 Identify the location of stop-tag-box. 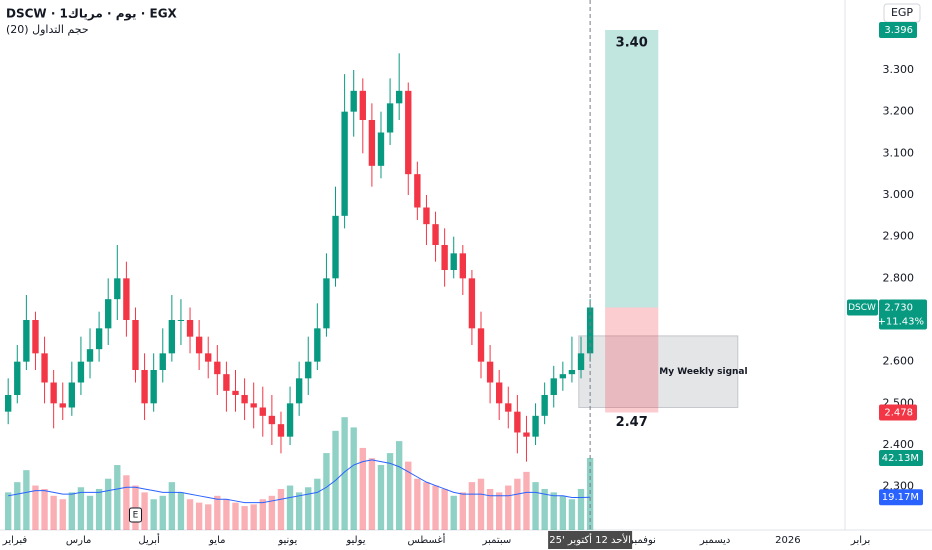
(898, 412).